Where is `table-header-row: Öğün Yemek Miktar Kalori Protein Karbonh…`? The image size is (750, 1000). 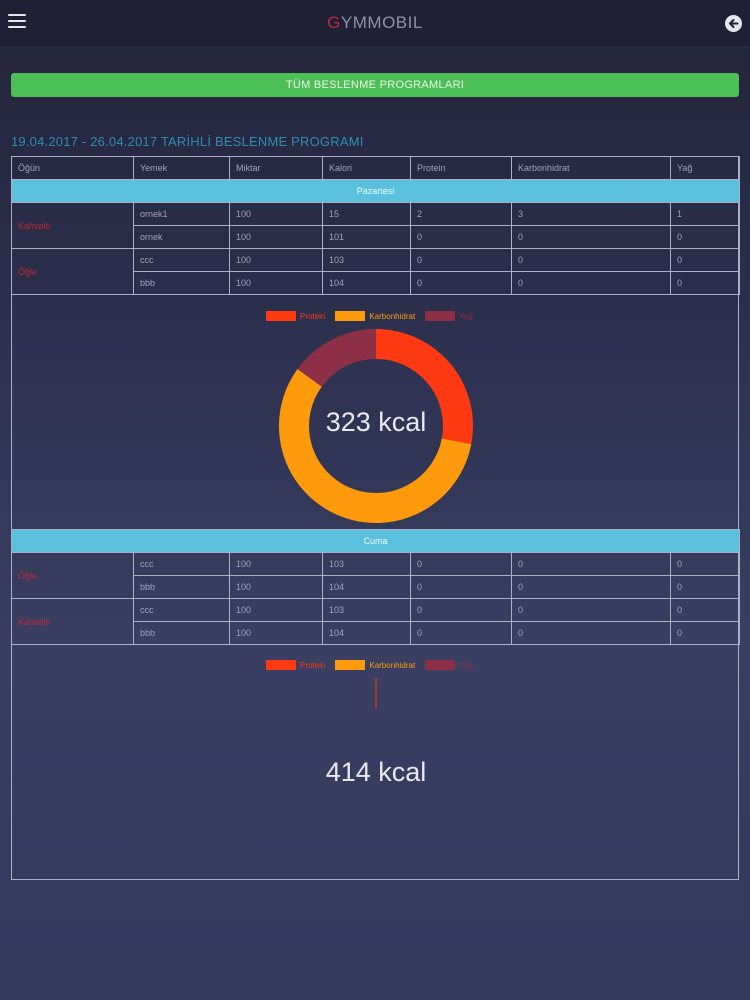 table-header-row: Öğün Yemek Miktar Kalori Protein Karbonh… is located at coordinates (375, 168).